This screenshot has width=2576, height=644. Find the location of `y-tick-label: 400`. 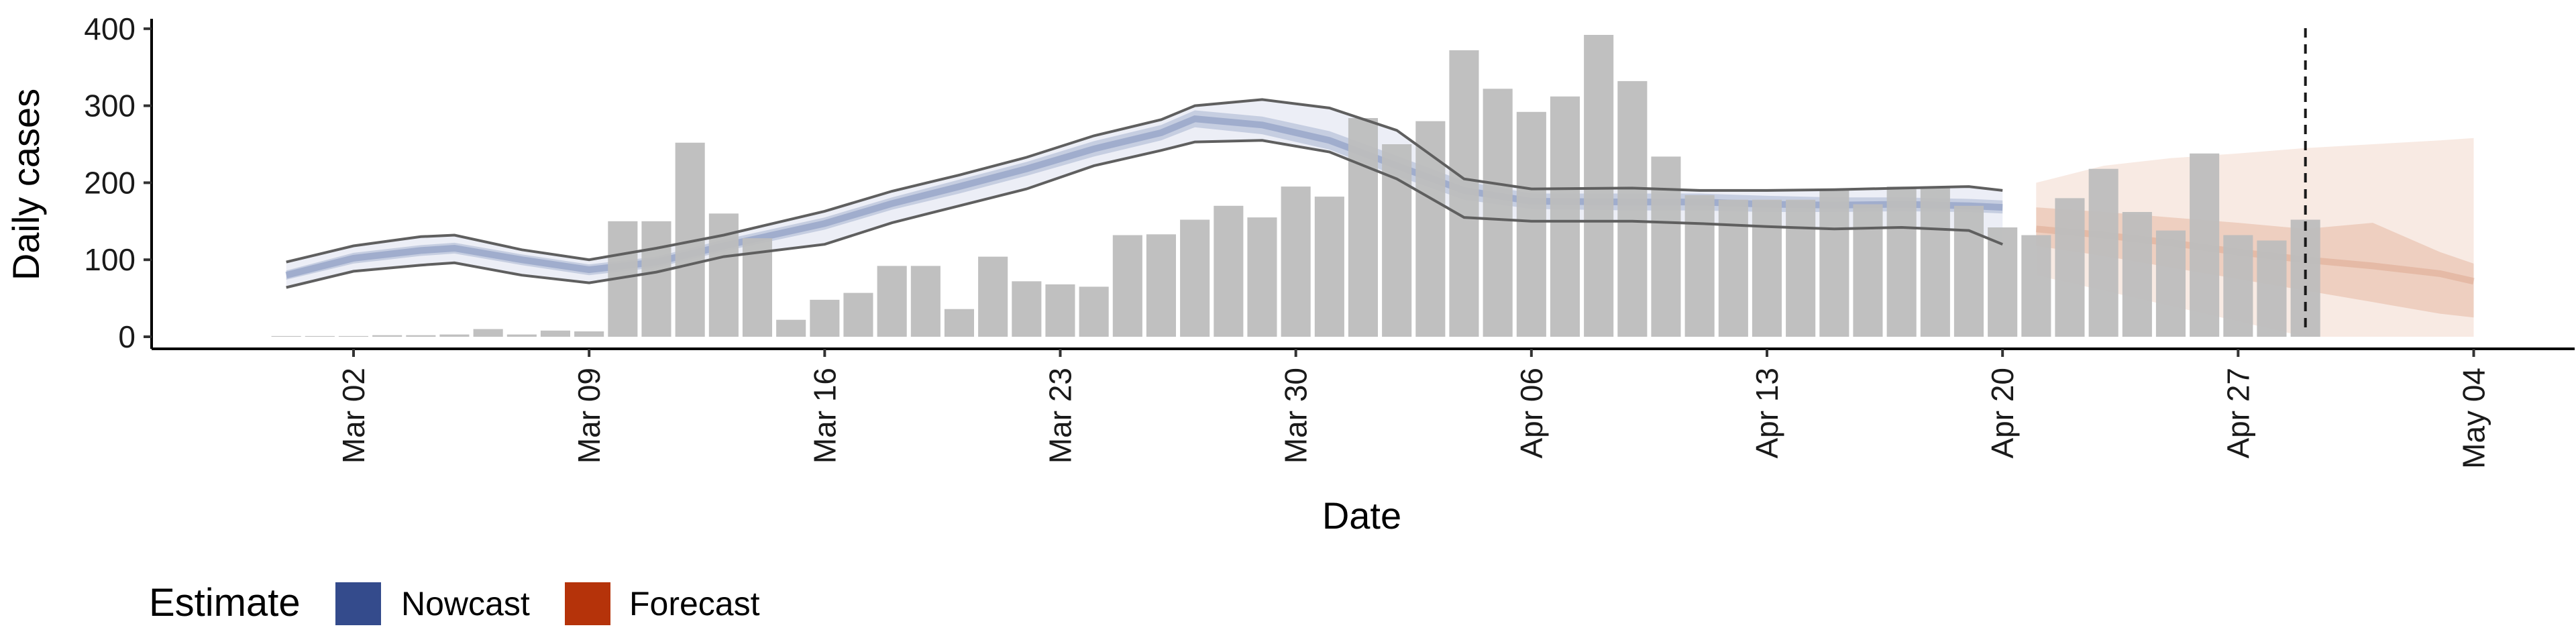

y-tick-label: 400 is located at coordinates (110, 28).